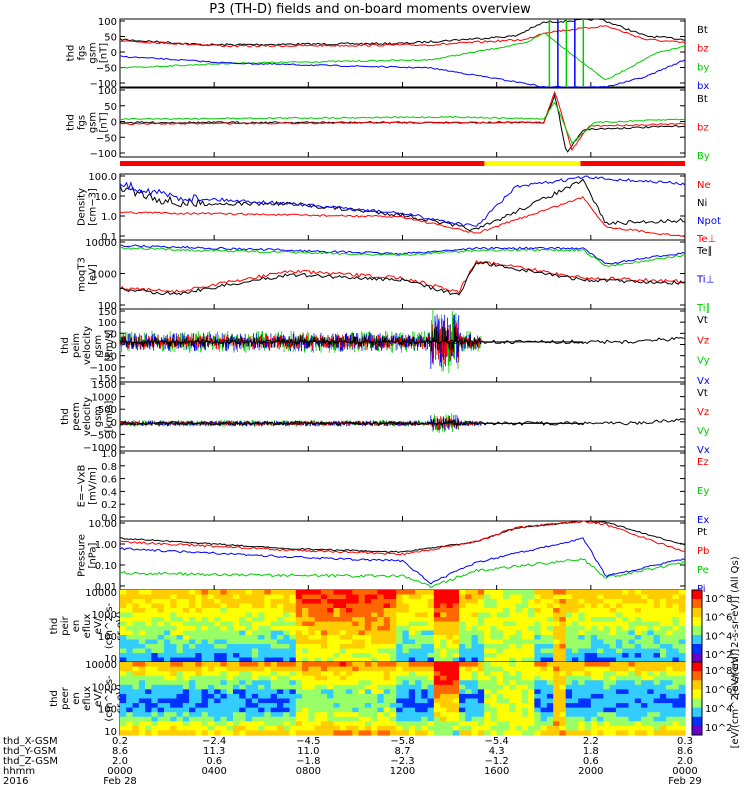  What do you see at coordinates (705, 280) in the screenshot?
I see `legend-Ti⊥: Ti⊥` at bounding box center [705, 280].